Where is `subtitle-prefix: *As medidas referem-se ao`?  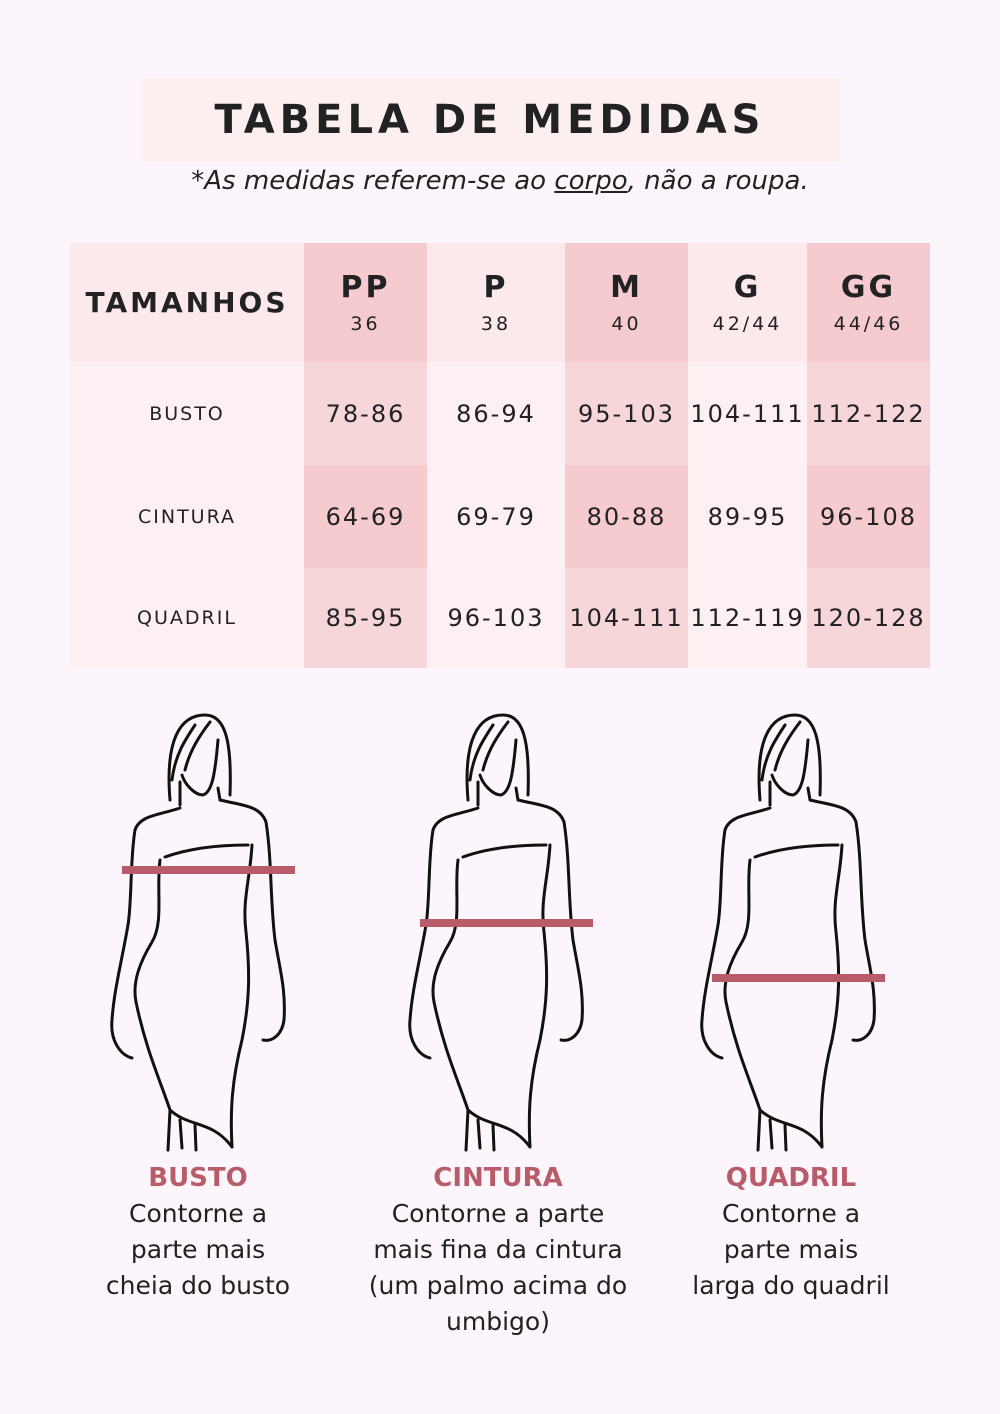 subtitle-prefix: *As medidas referem-se ao is located at coordinates (373, 181).